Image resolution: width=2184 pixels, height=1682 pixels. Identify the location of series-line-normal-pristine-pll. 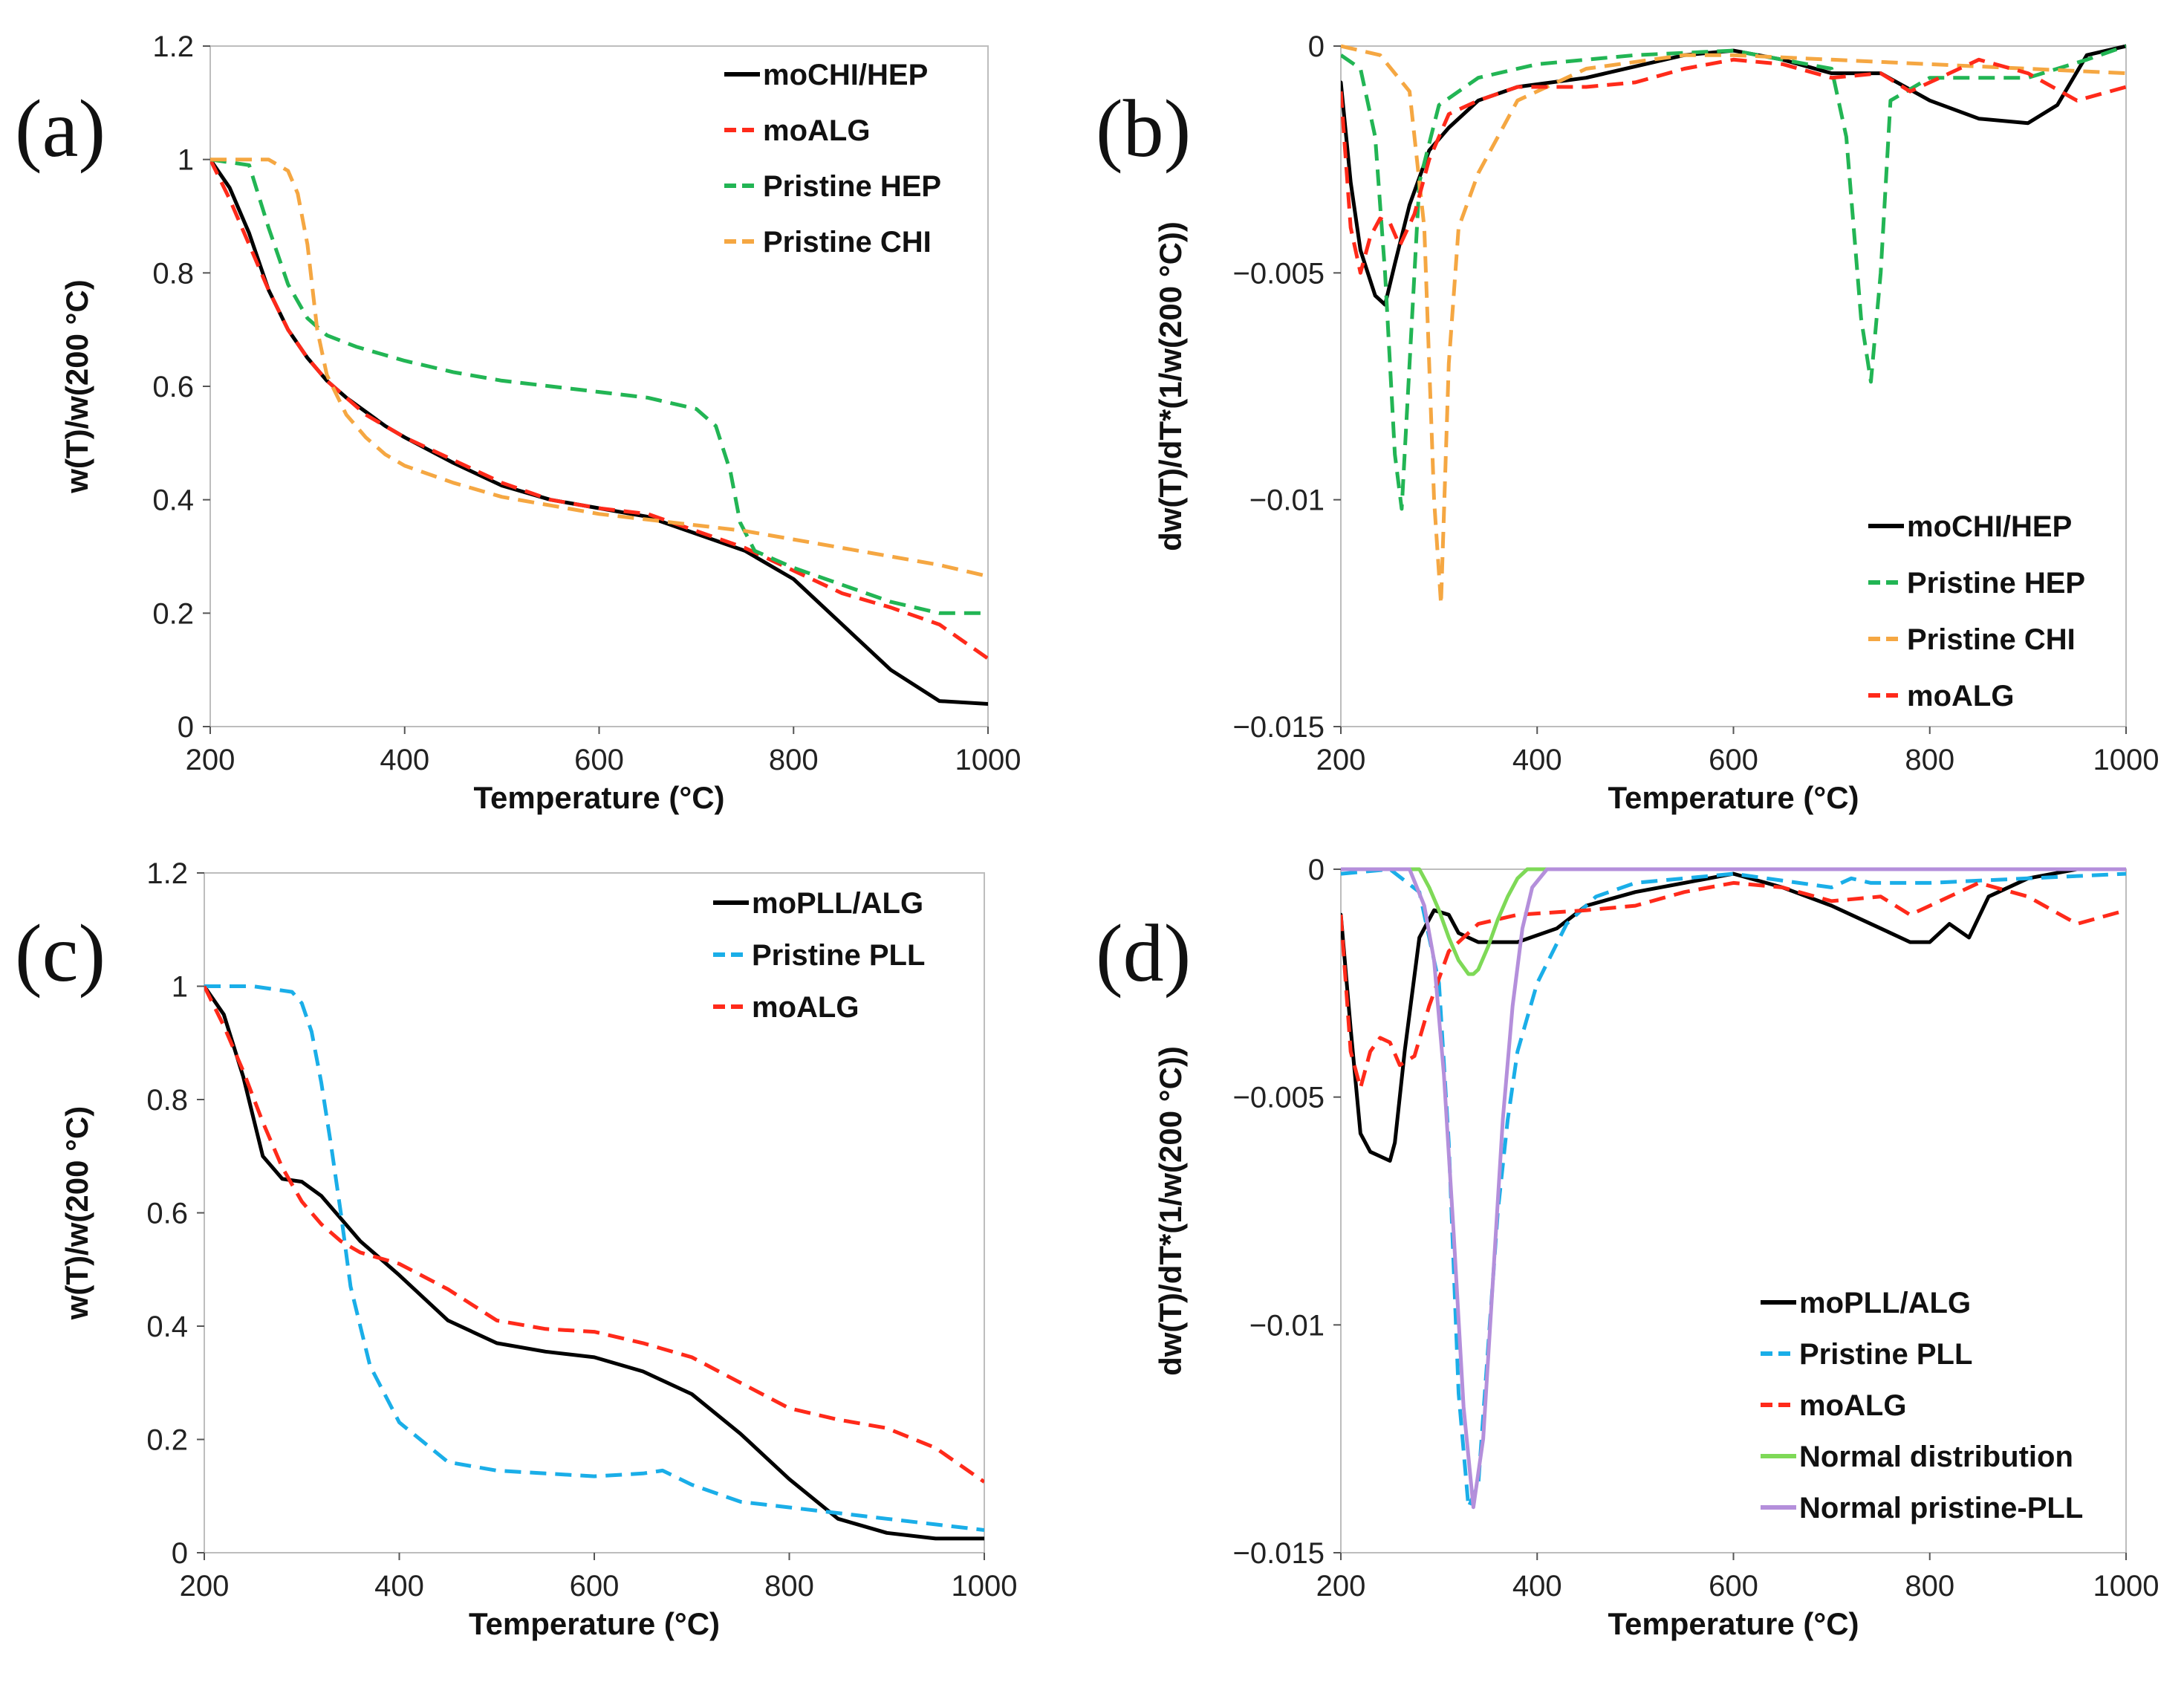
(1733, 1188).